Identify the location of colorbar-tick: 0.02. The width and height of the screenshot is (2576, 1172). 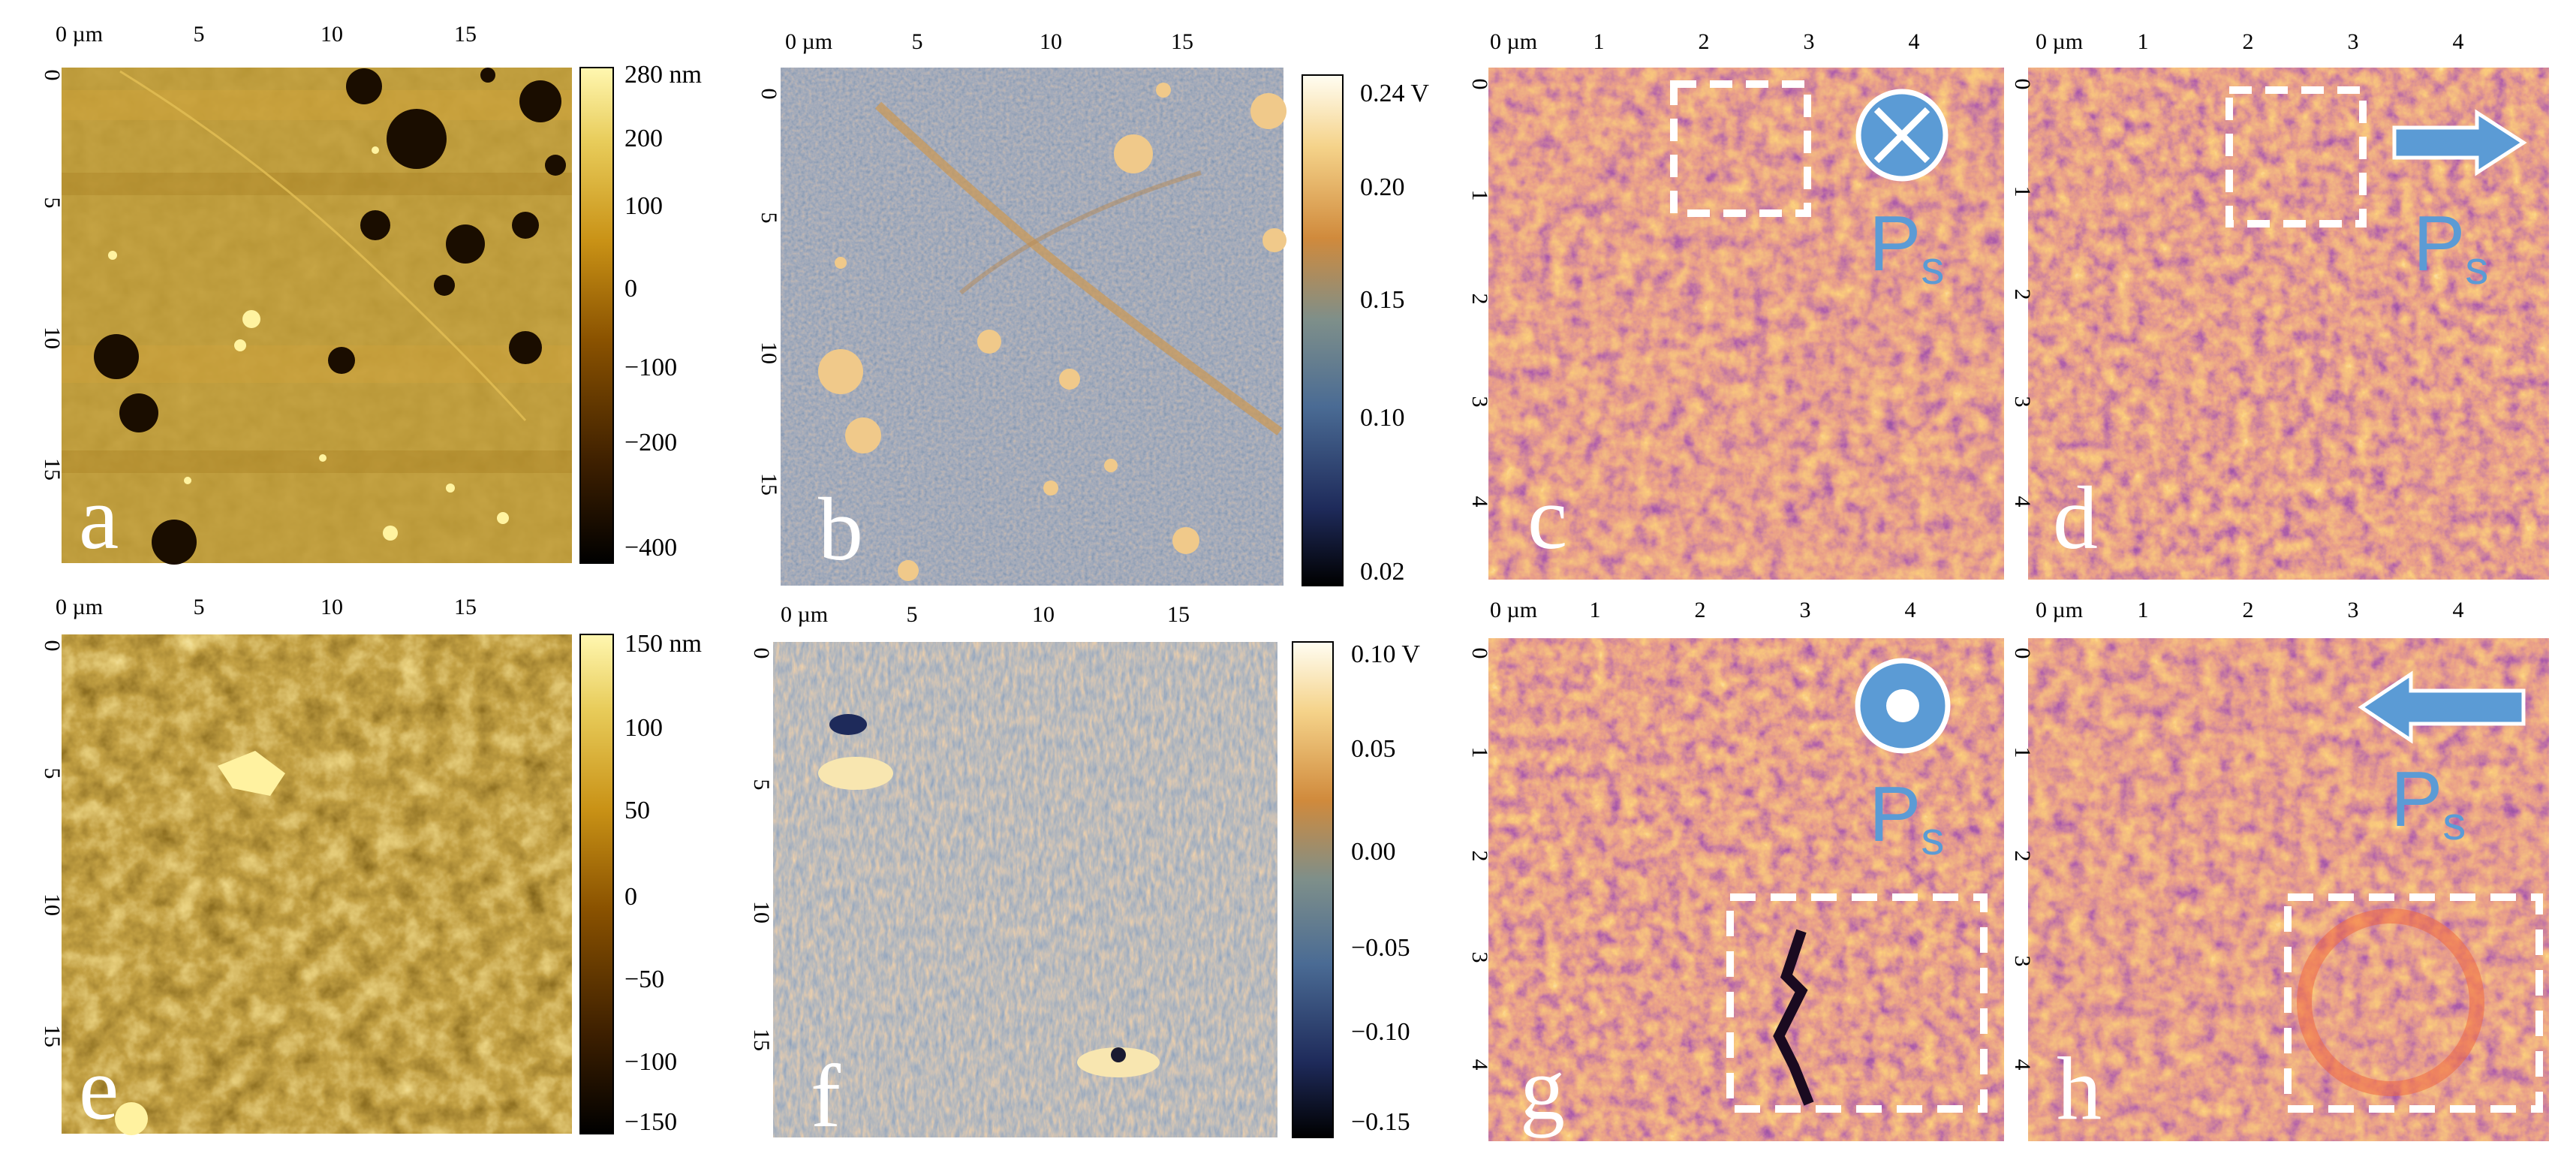
(1382, 572).